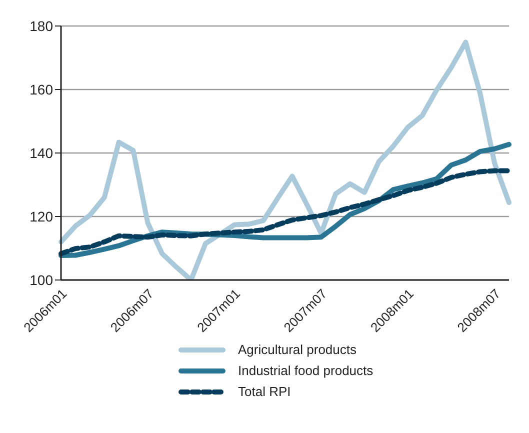 The width and height of the screenshot is (529, 433). Describe the element at coordinates (42, 26) in the screenshot. I see `y-tick-label: 180` at that location.